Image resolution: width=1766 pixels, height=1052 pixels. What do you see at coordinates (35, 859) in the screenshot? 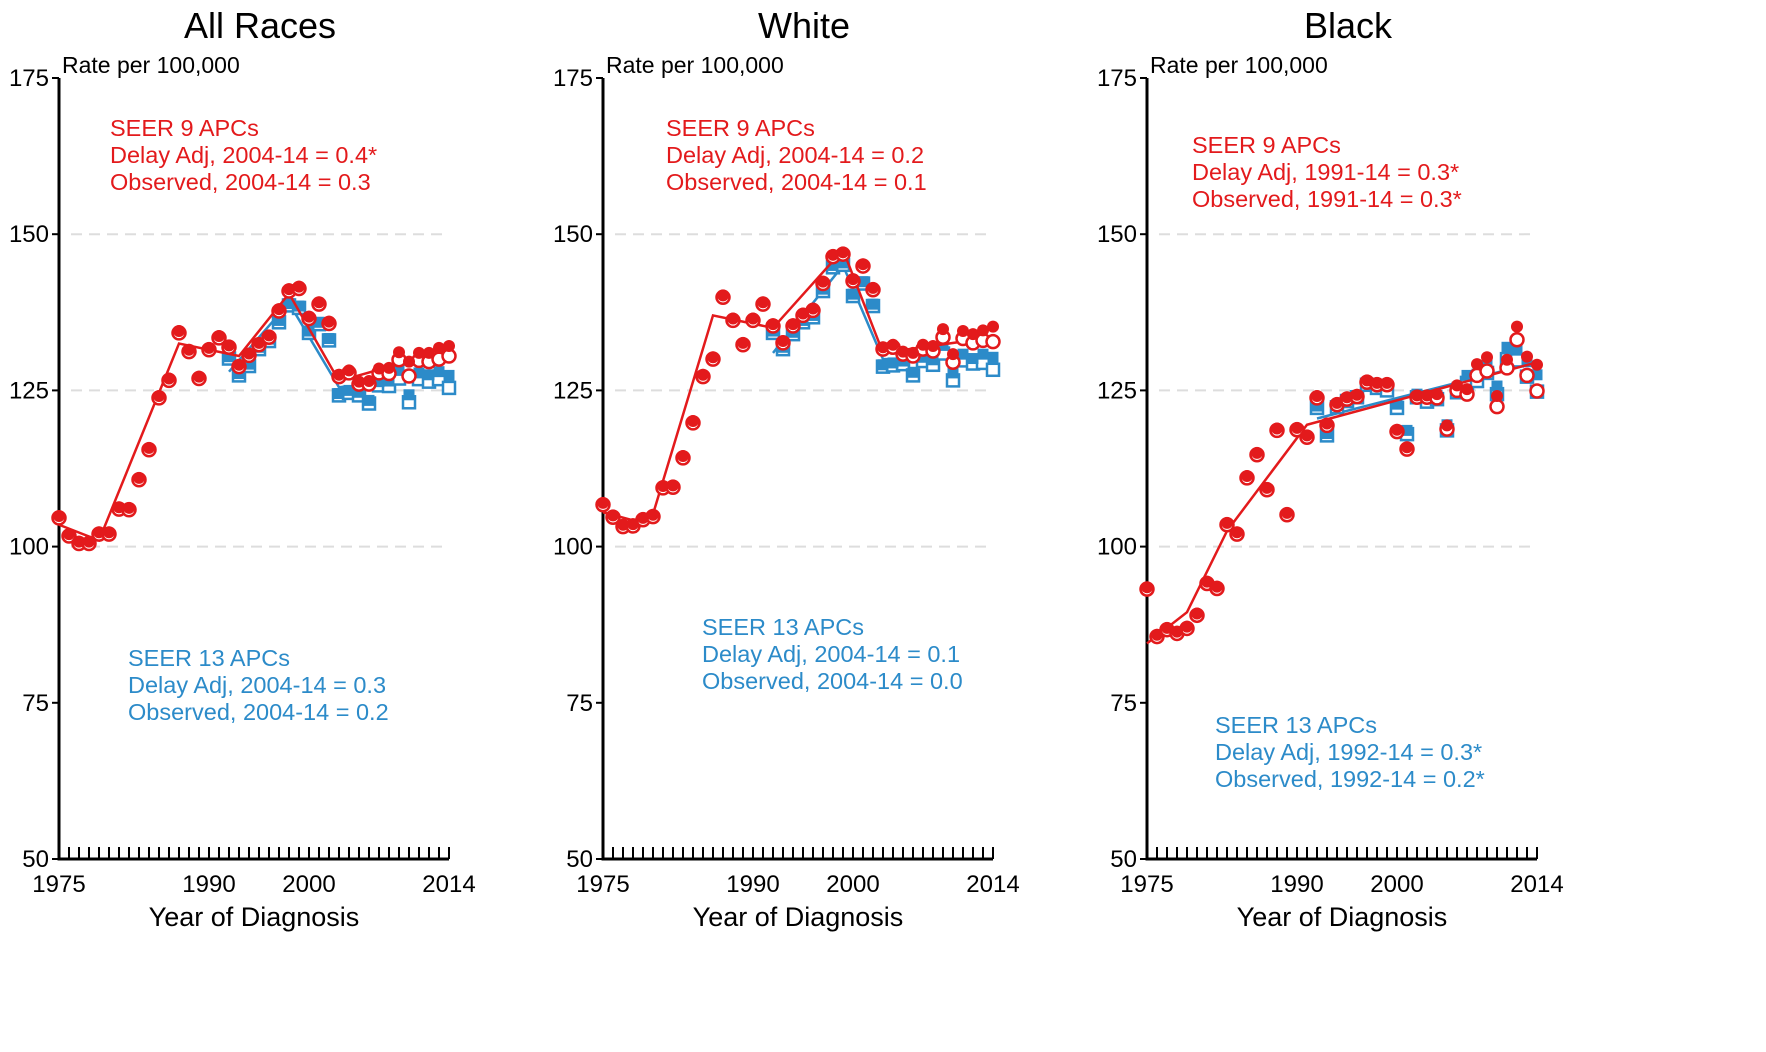
I see `y-tick-label: 50` at bounding box center [35, 859].